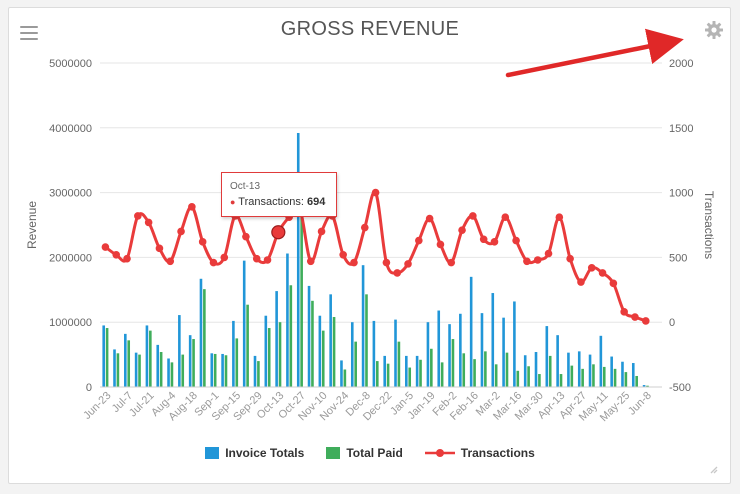  What do you see at coordinates (271, 202) in the screenshot?
I see `tooltip-label: Transactions:` at bounding box center [271, 202].